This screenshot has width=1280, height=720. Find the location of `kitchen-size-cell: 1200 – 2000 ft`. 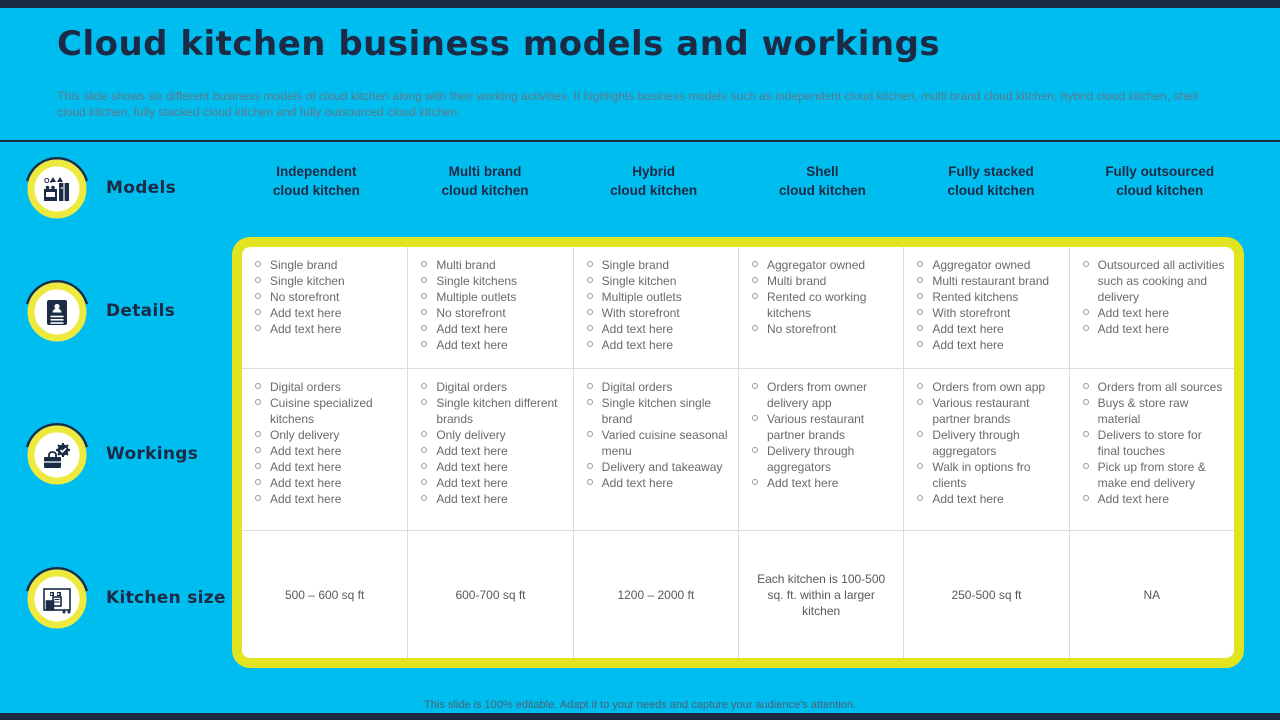

kitchen-size-cell: 1200 – 2000 ft is located at coordinates (655, 594).